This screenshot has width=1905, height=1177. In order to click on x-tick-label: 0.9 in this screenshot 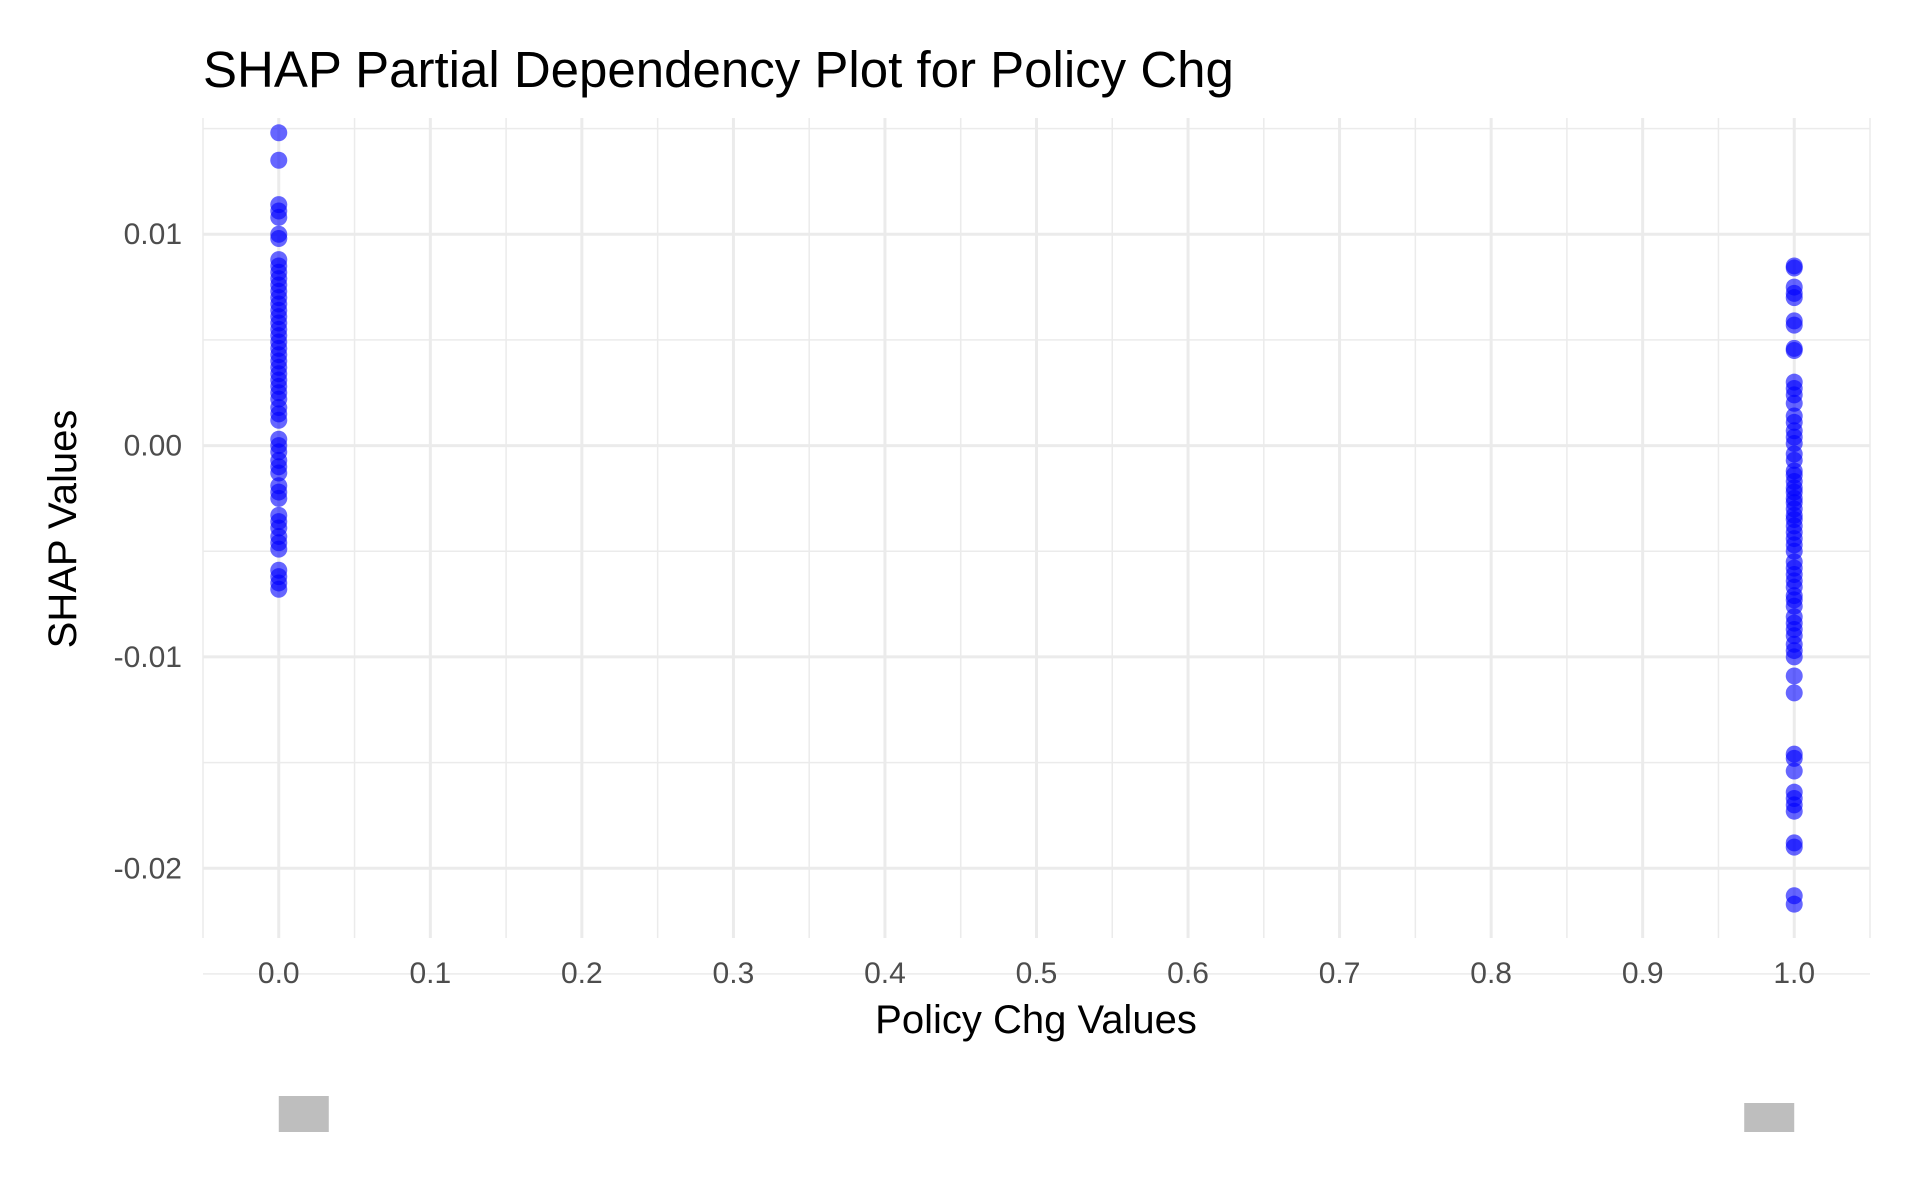, I will do `click(1643, 973)`.